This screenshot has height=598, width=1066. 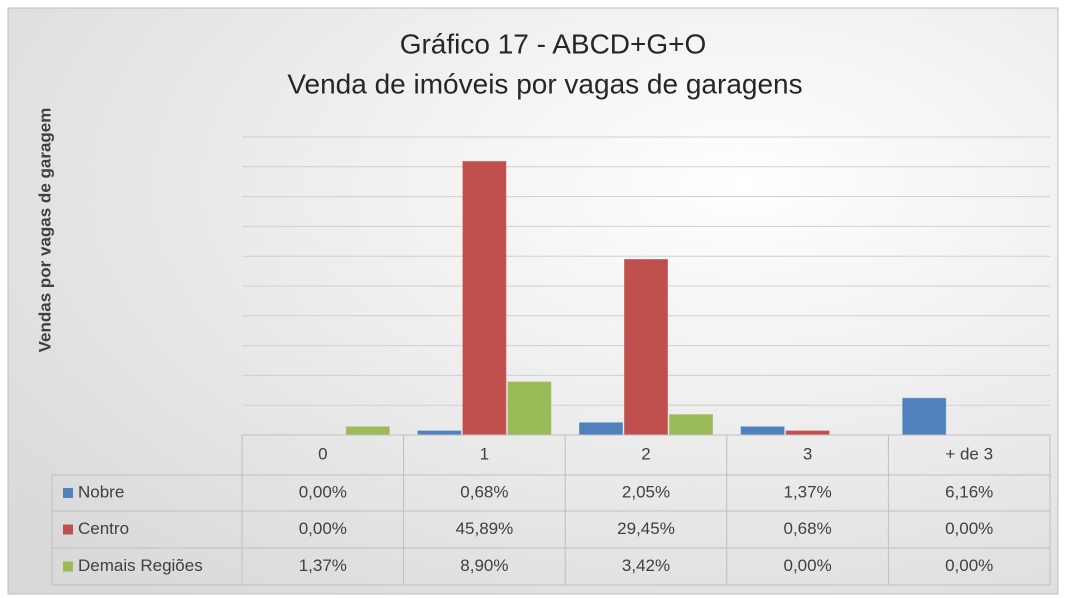 I want to click on chart-subtitle: Venda de imóveis por vagas de garagens, so click(x=544, y=83).